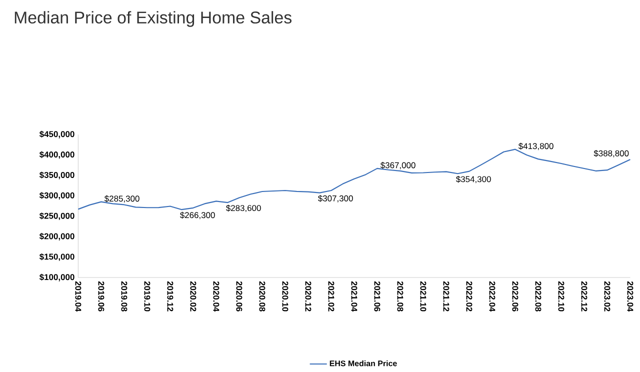 The height and width of the screenshot is (372, 640). What do you see at coordinates (308, 297) in the screenshot?
I see `x-tick-label: 2020.12` at bounding box center [308, 297].